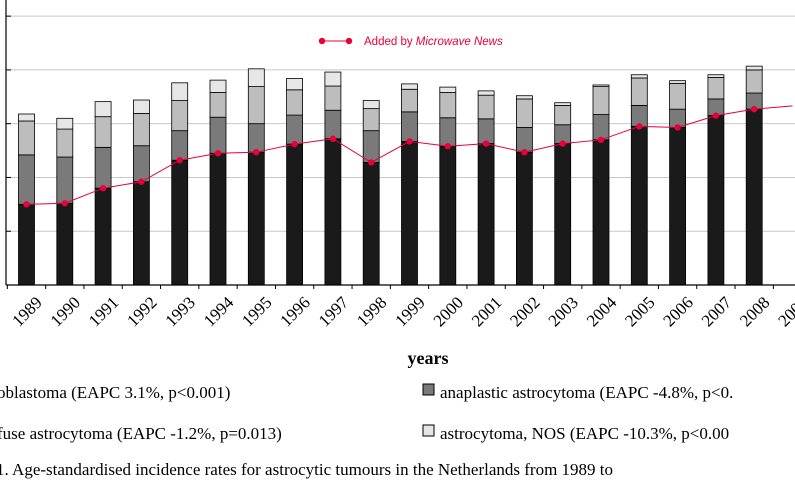  What do you see at coordinates (639, 126) in the screenshot?
I see `overlay-point-2005` at bounding box center [639, 126].